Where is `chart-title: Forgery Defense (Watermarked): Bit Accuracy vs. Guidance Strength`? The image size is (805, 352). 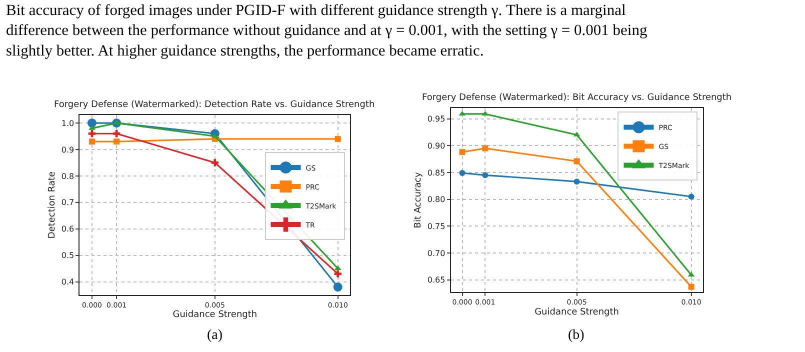 chart-title: Forgery Defense (Watermarked): Bit Accuracy vs. Guidance Strength is located at coordinates (577, 98).